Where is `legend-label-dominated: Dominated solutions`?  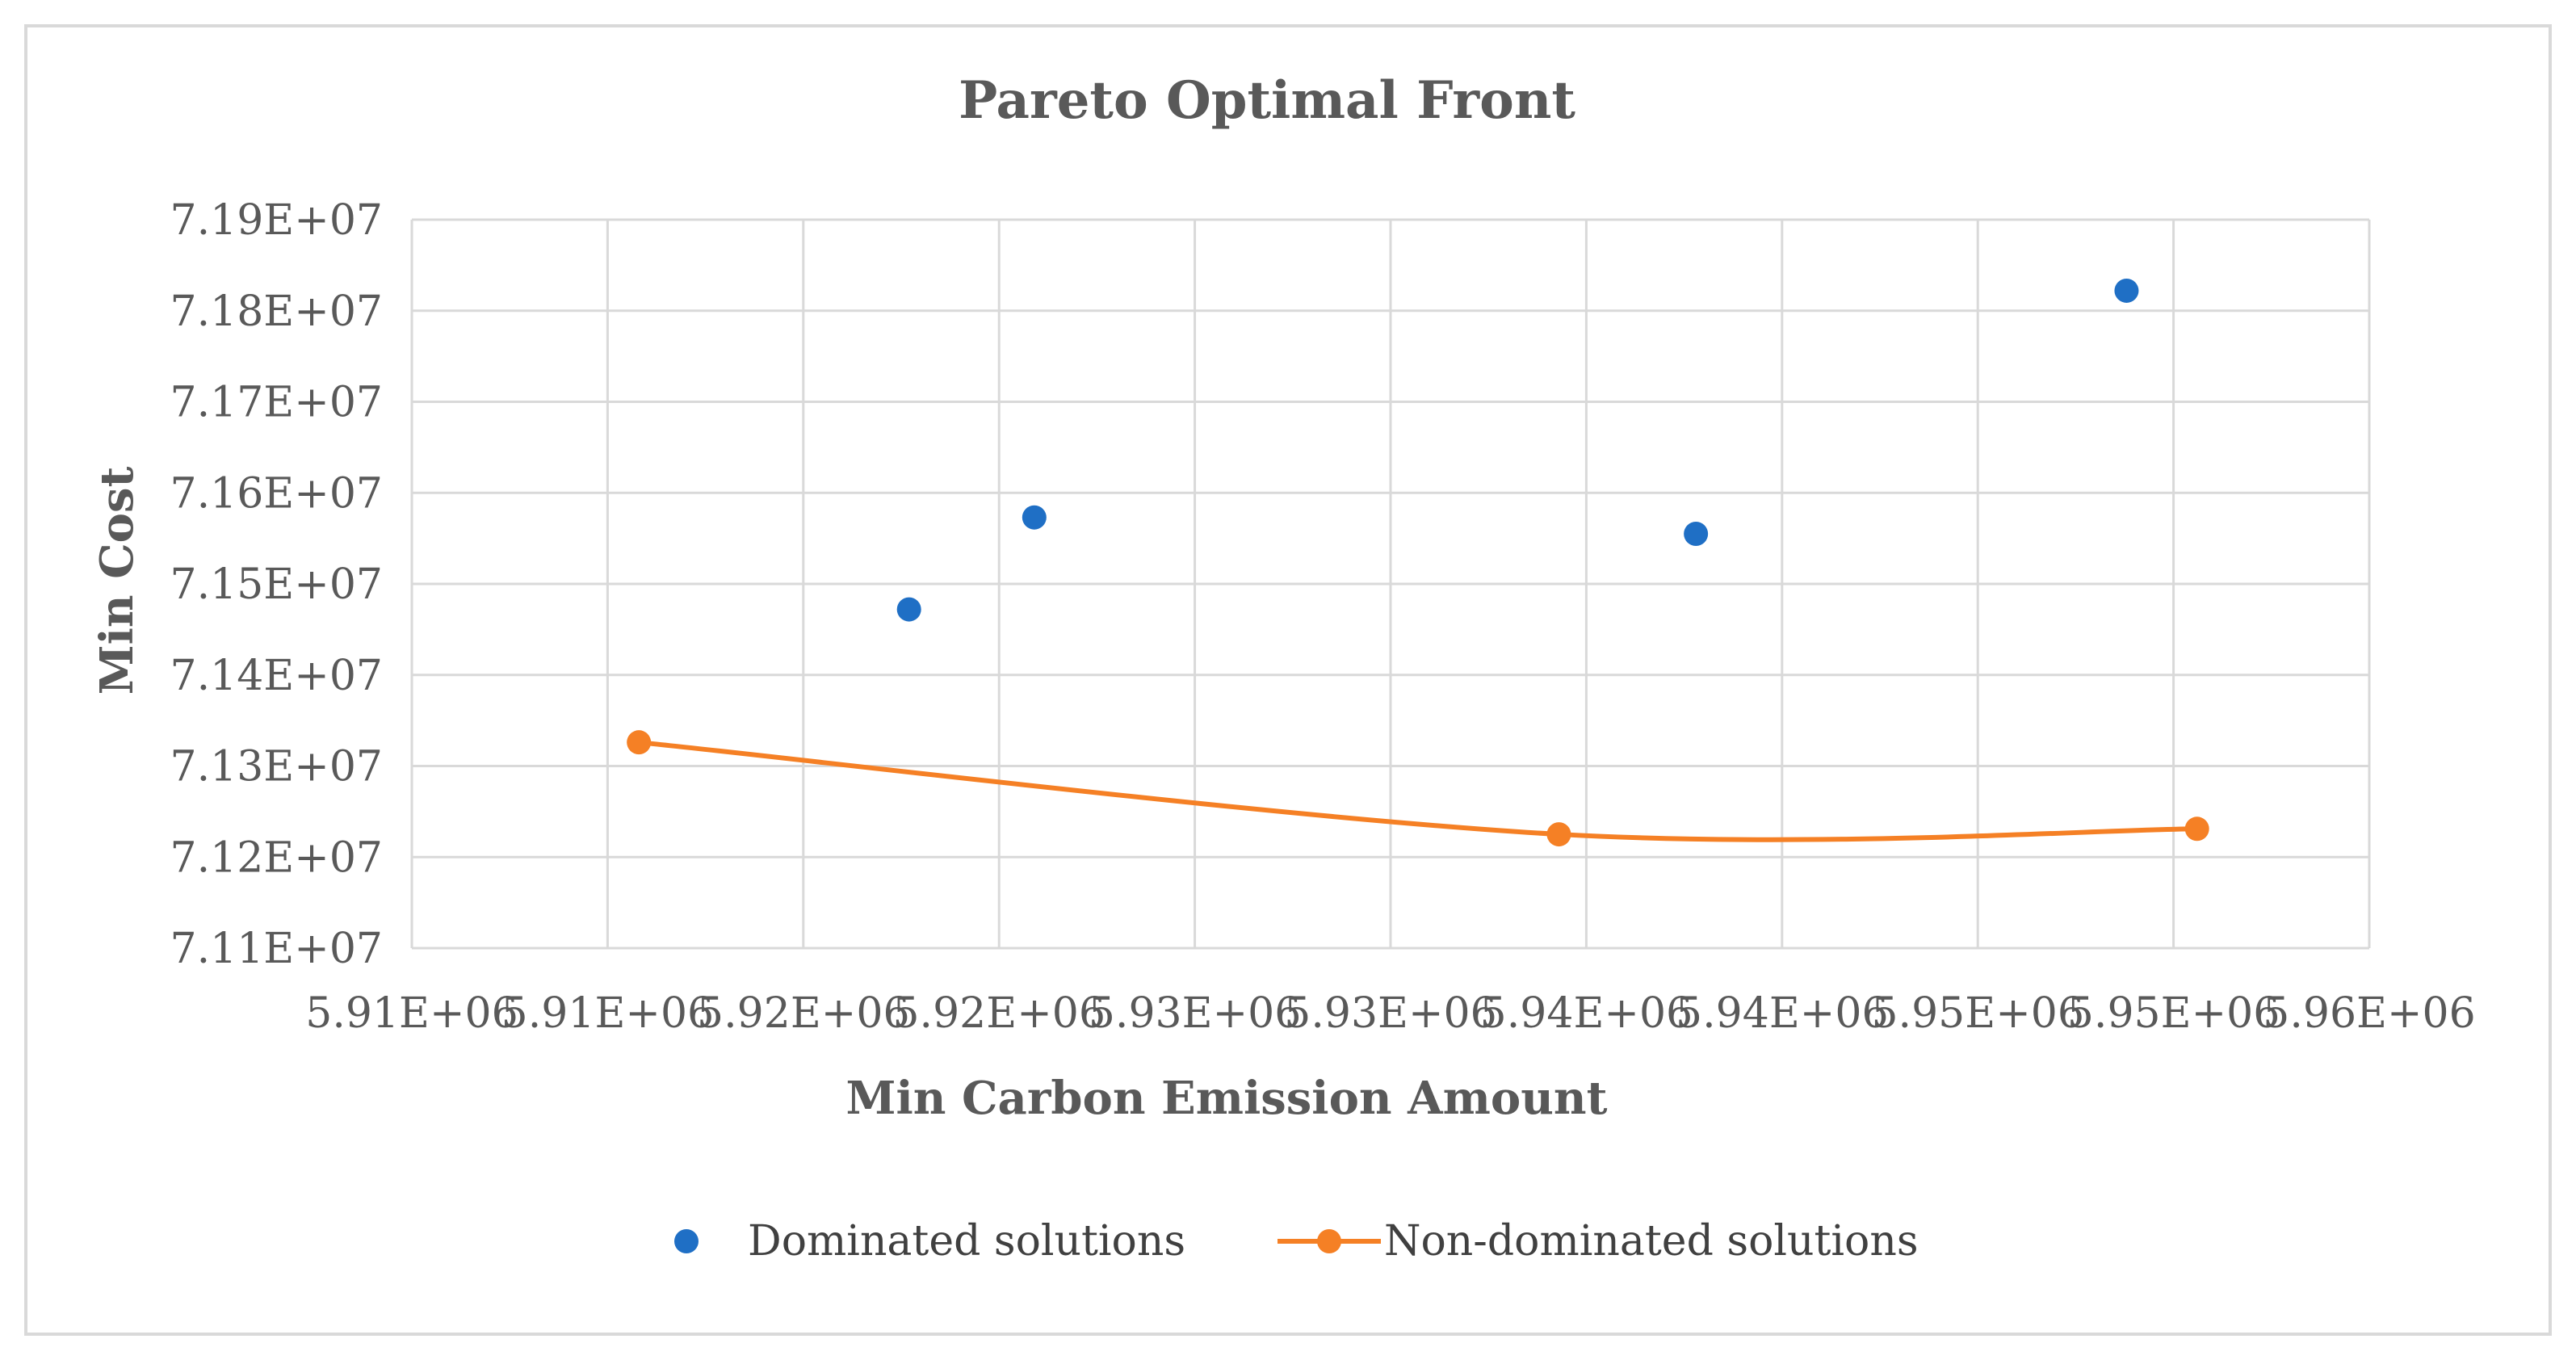
legend-label-dominated: Dominated solutions is located at coordinates (966, 1242).